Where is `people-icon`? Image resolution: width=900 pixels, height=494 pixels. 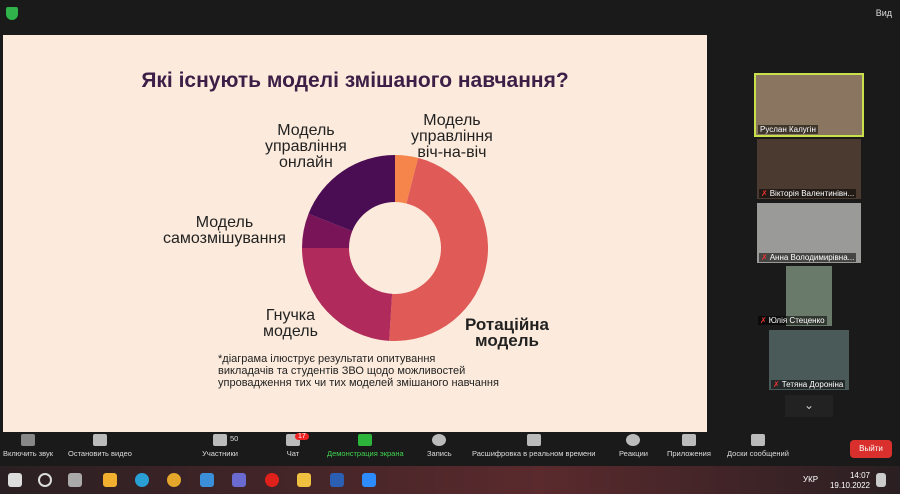 people-icon is located at coordinates (220, 440).